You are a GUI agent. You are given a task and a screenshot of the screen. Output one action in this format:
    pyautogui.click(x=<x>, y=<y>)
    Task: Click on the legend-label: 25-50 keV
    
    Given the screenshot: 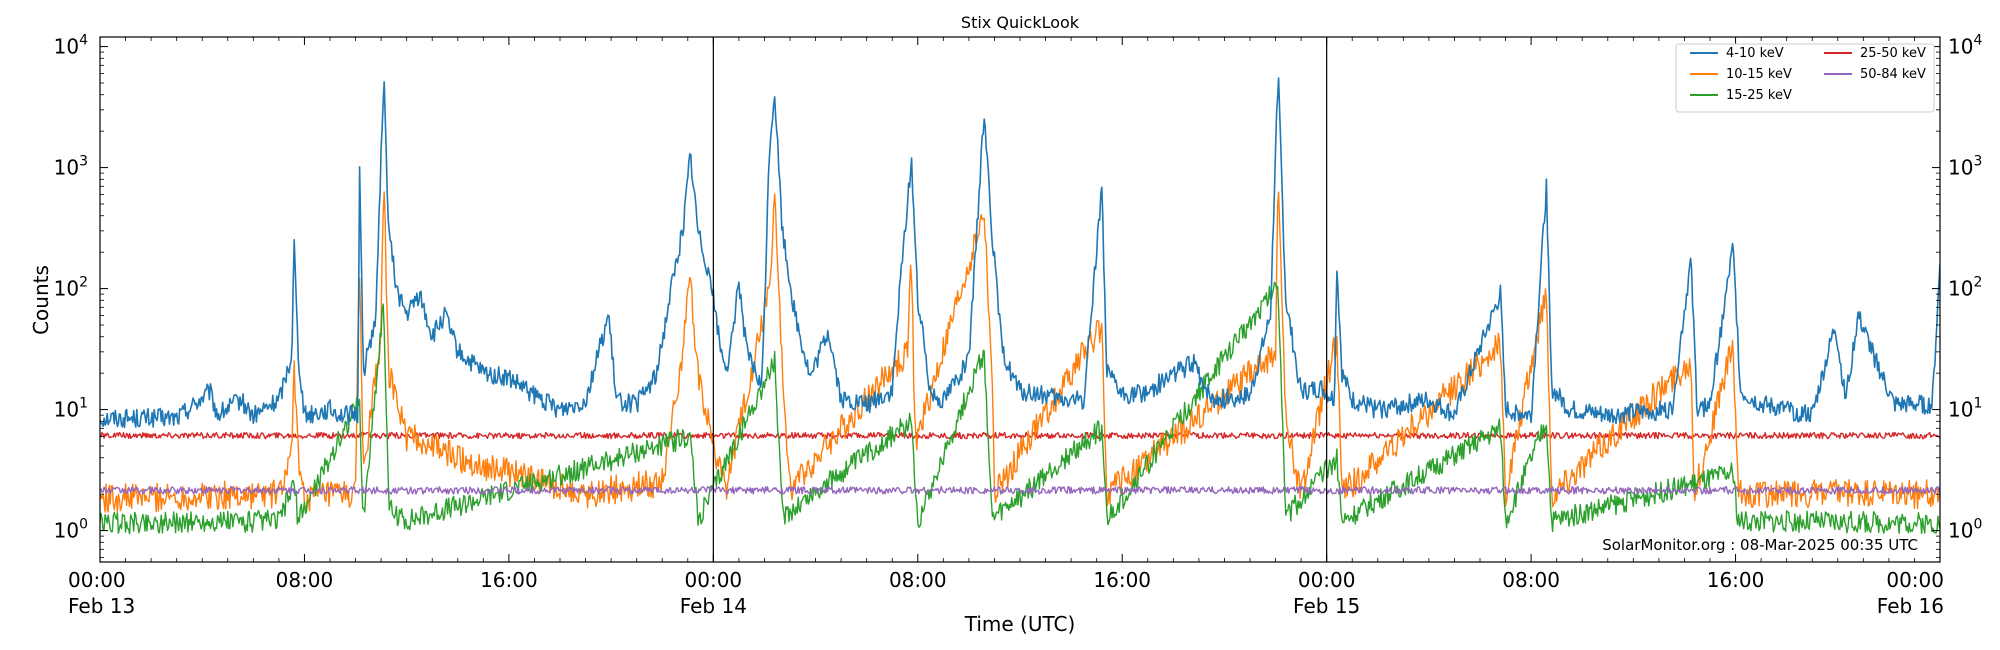 What is the action you would take?
    pyautogui.click(x=1893, y=53)
    